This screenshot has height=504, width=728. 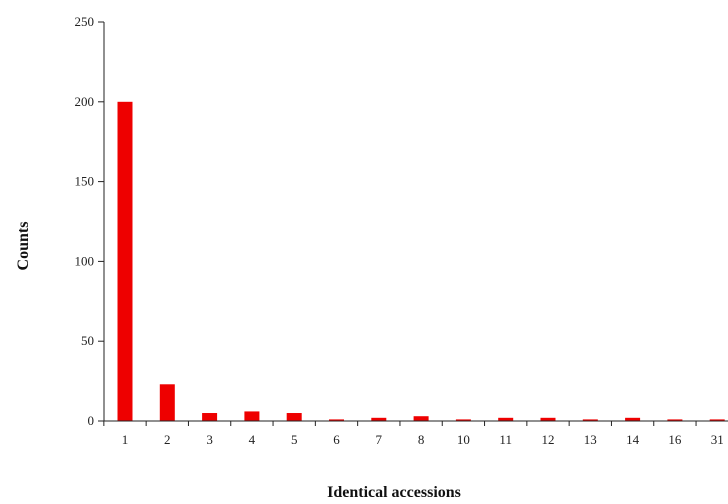 I want to click on x-tick-label: 4, so click(x=252, y=439).